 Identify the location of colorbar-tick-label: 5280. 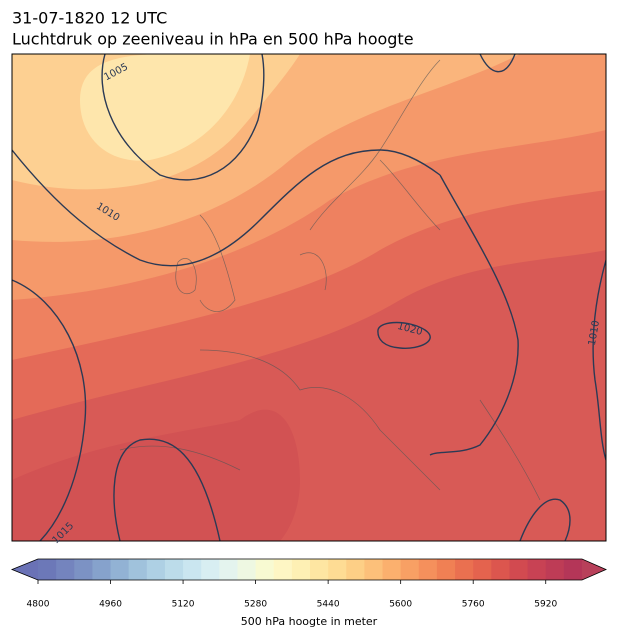
(255, 605).